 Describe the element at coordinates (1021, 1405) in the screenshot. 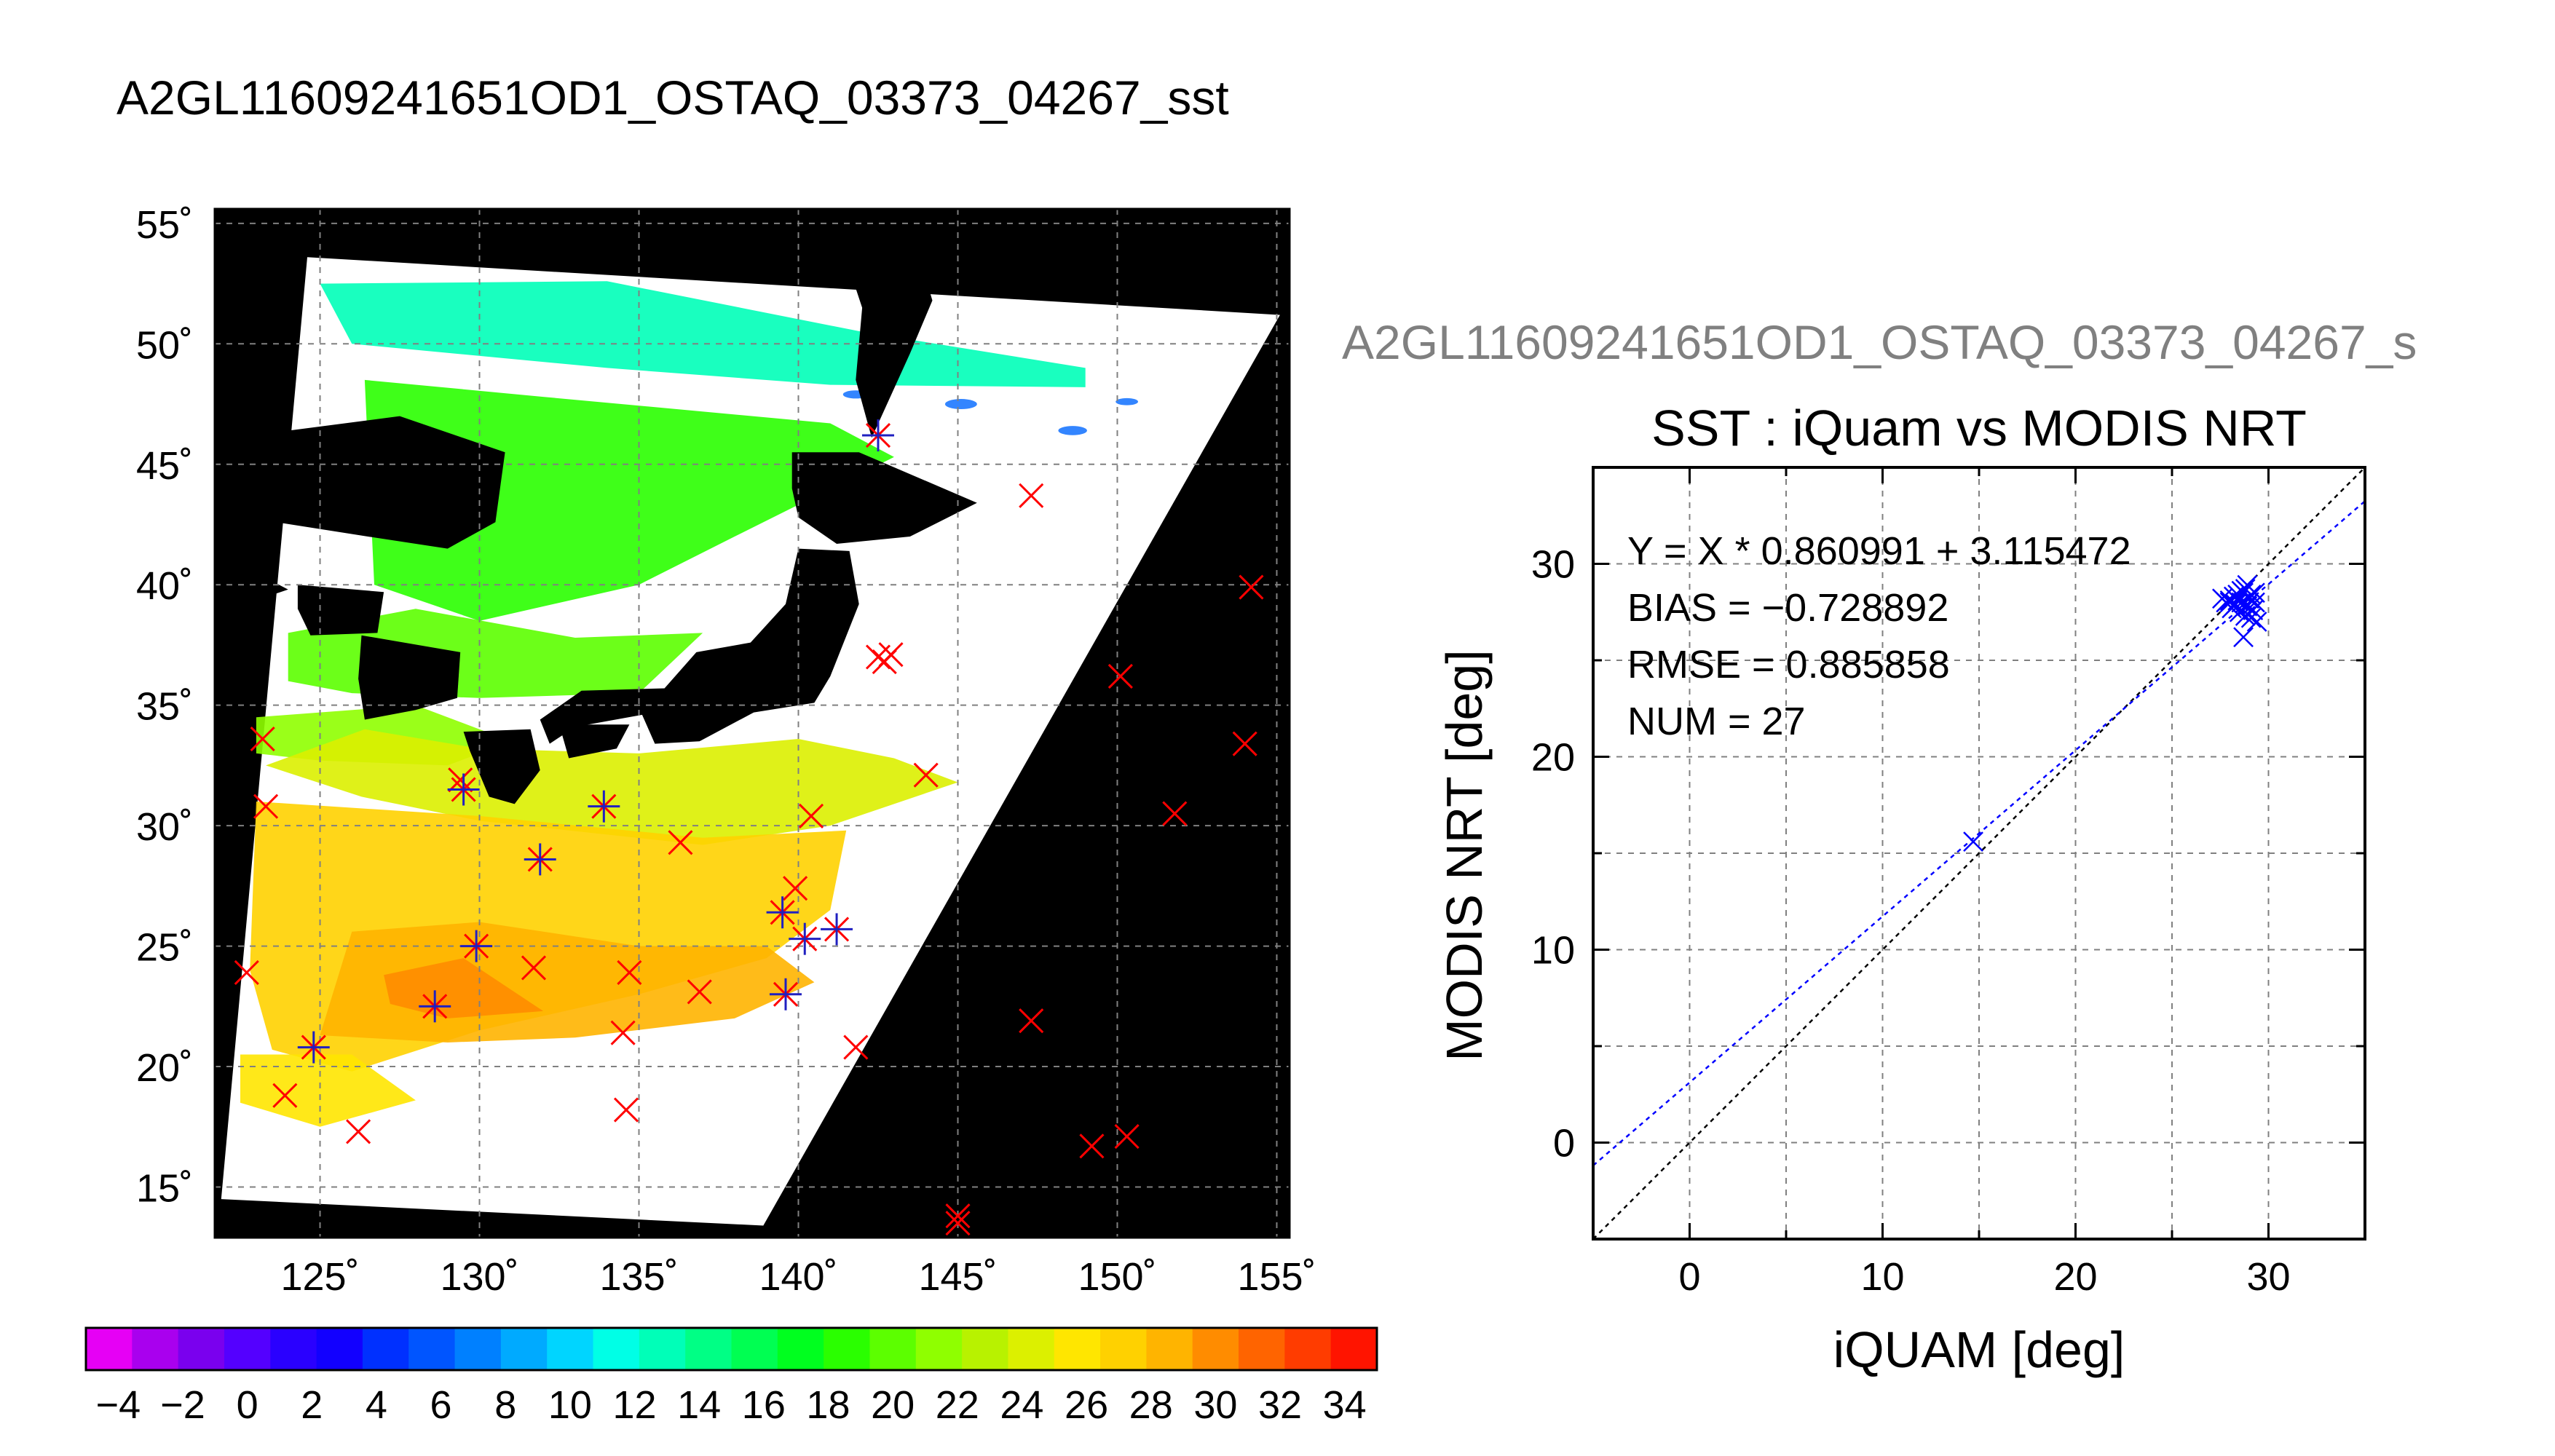

I see `colorbar-tick-label: 24` at that location.